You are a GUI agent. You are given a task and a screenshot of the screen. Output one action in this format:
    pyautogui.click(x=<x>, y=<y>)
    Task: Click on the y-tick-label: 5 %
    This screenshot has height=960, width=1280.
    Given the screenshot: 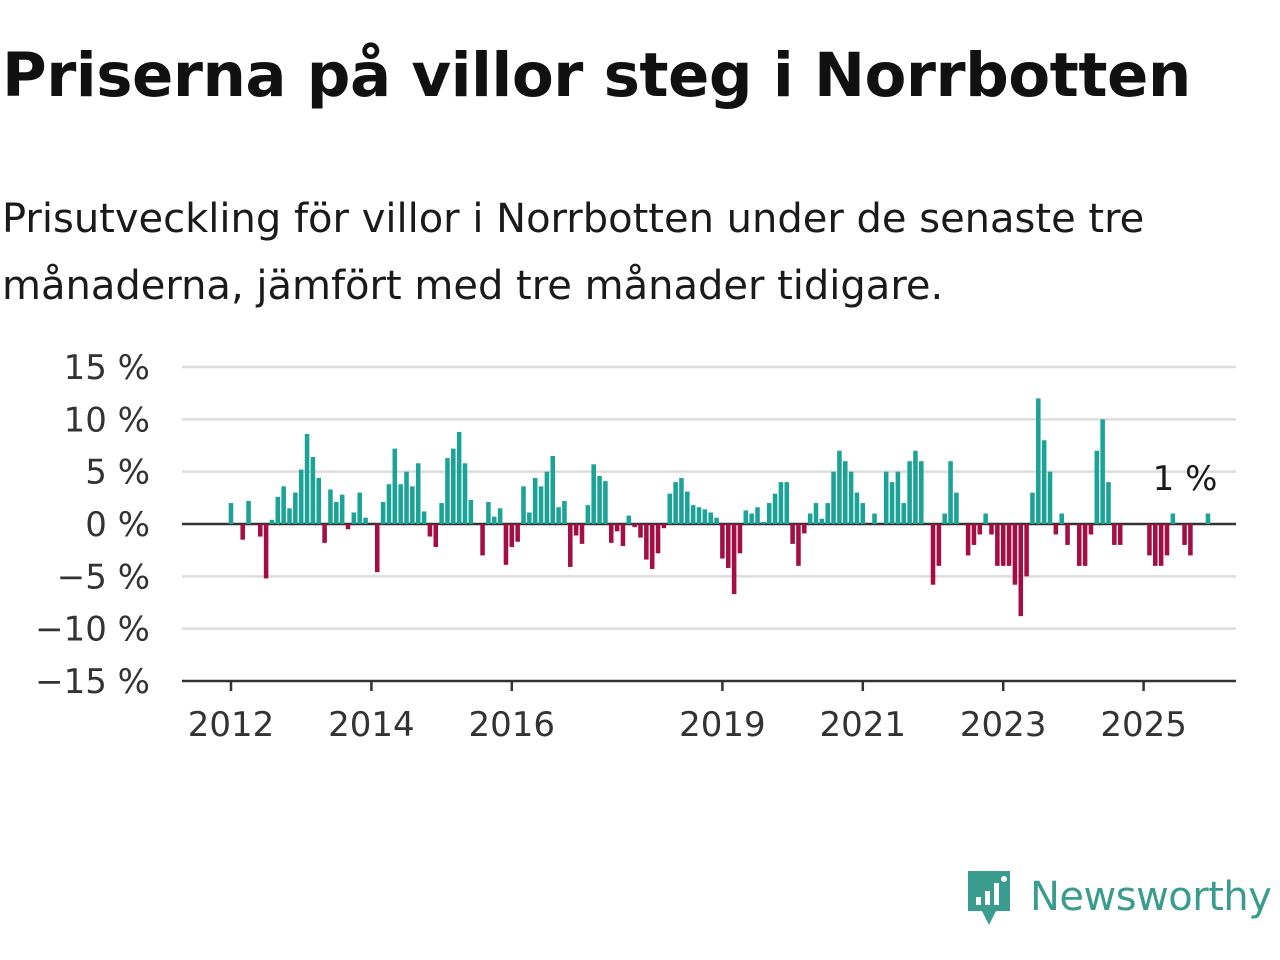 What is the action you would take?
    pyautogui.click(x=117, y=473)
    